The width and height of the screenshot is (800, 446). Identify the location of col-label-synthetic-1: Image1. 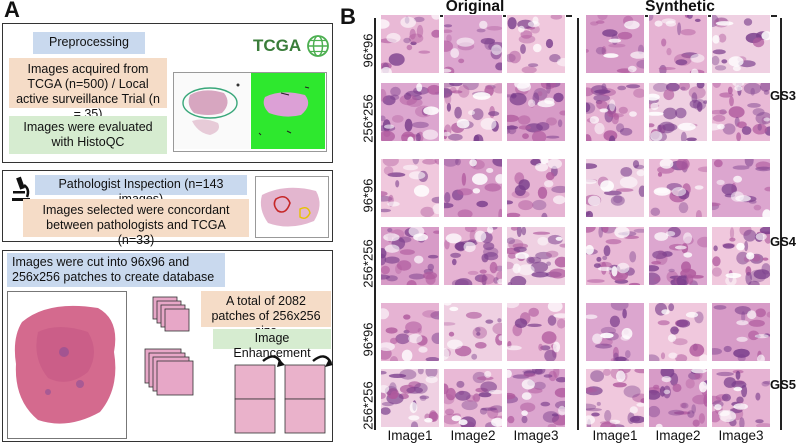
(615, 435).